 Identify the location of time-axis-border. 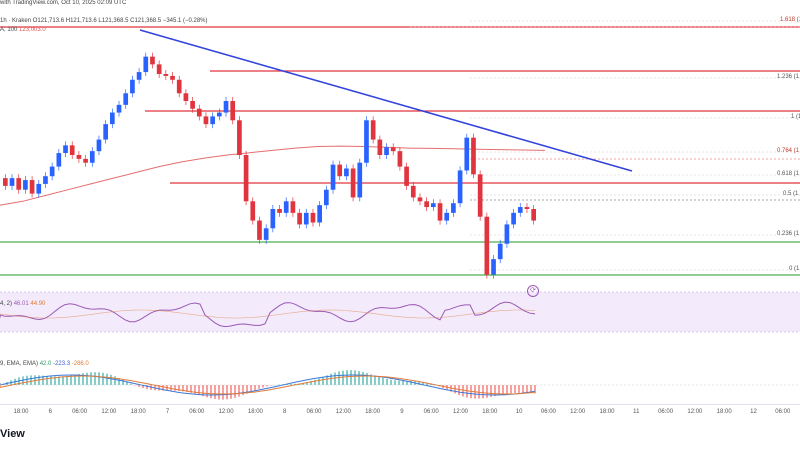
(400, 404).